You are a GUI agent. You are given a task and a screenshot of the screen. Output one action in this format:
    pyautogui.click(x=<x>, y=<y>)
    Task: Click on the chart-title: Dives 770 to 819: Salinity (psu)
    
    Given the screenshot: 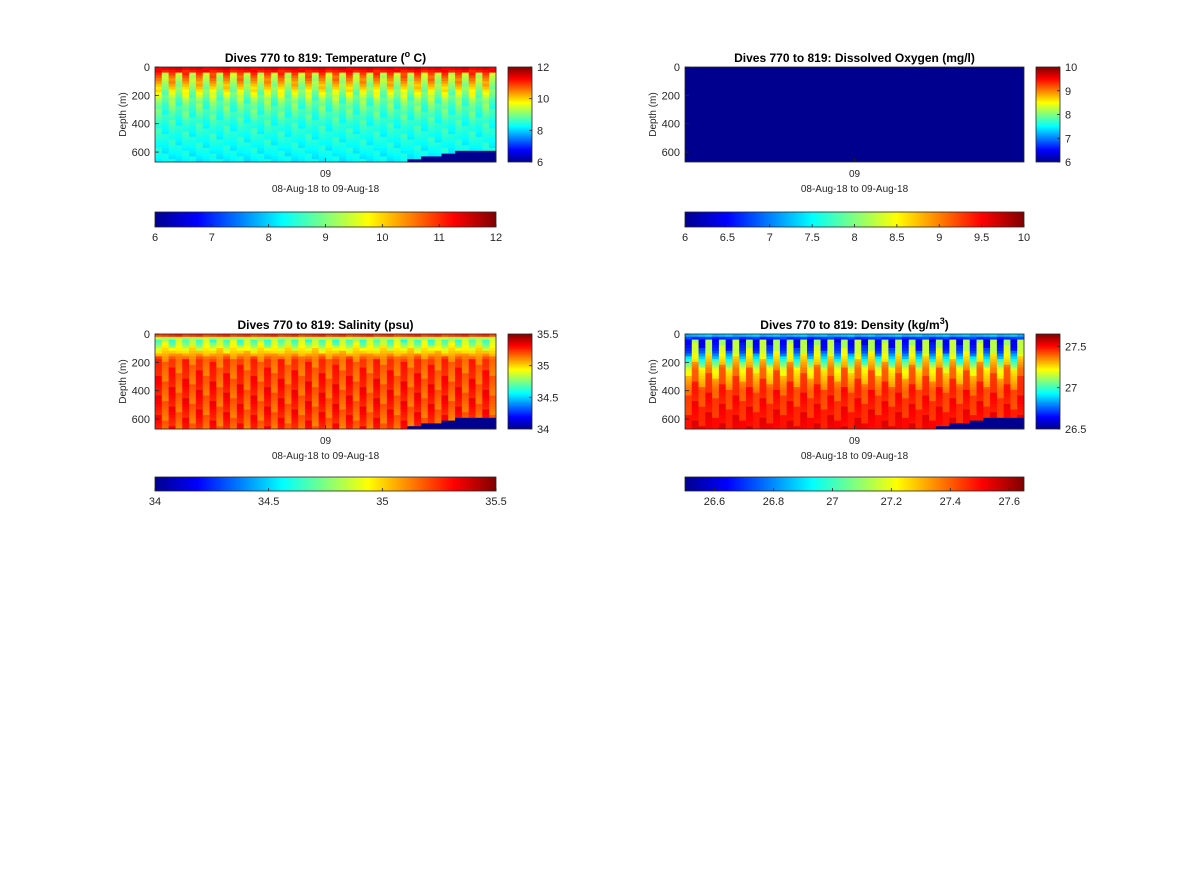 What is the action you would take?
    pyautogui.click(x=325, y=325)
    